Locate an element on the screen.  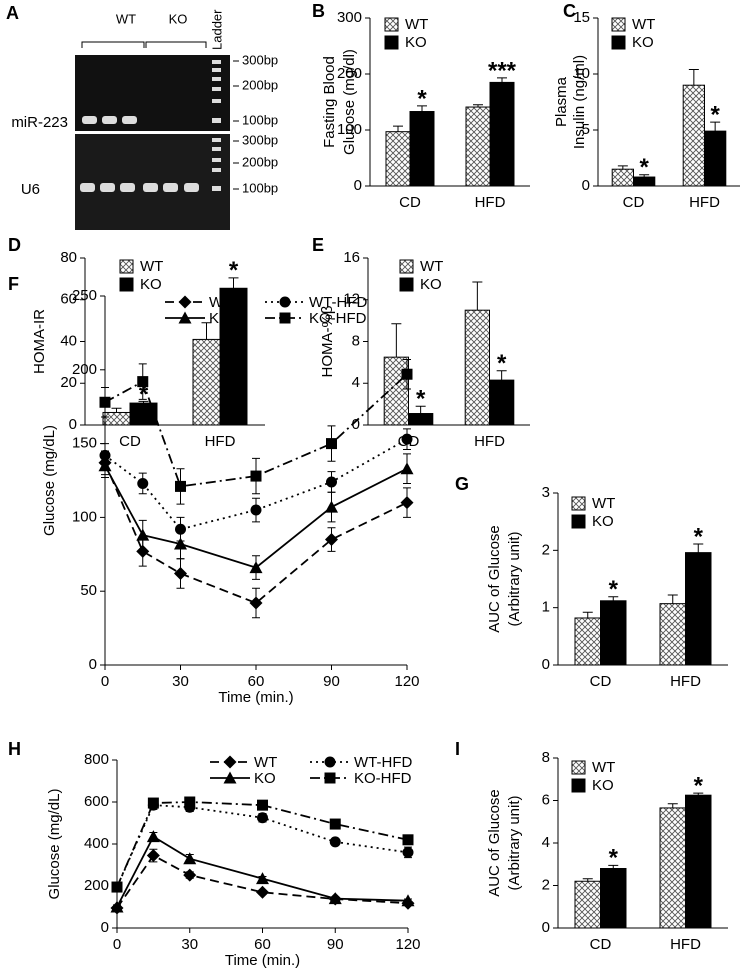
significance-label: *** is located at coordinates (502, 70).